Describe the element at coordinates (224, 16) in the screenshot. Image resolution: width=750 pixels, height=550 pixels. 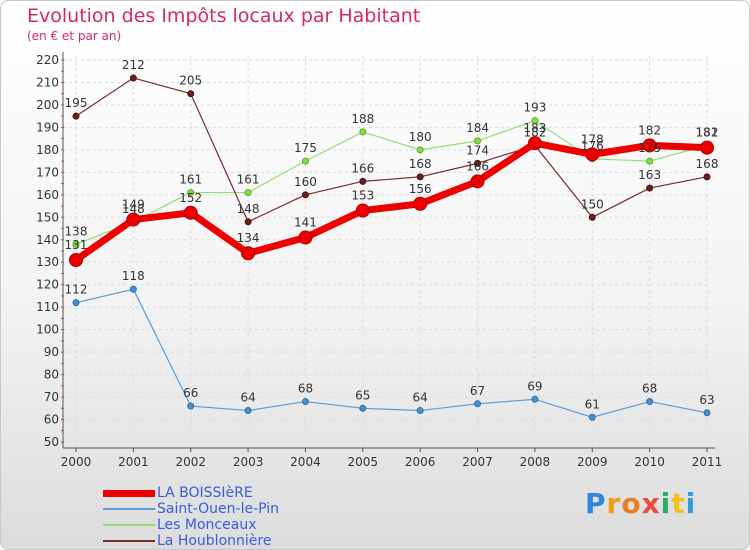
I see `chart-title: Evolution des Impôts locaux par Habitant` at that location.